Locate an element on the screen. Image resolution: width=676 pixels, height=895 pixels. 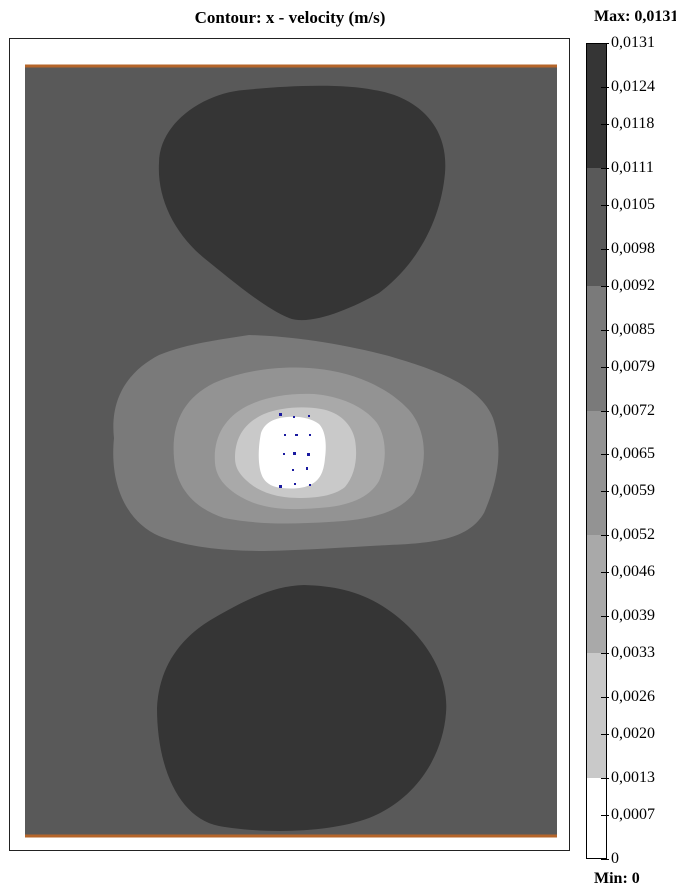
colorbar-tick-label: 0,0131 is located at coordinates (633, 42).